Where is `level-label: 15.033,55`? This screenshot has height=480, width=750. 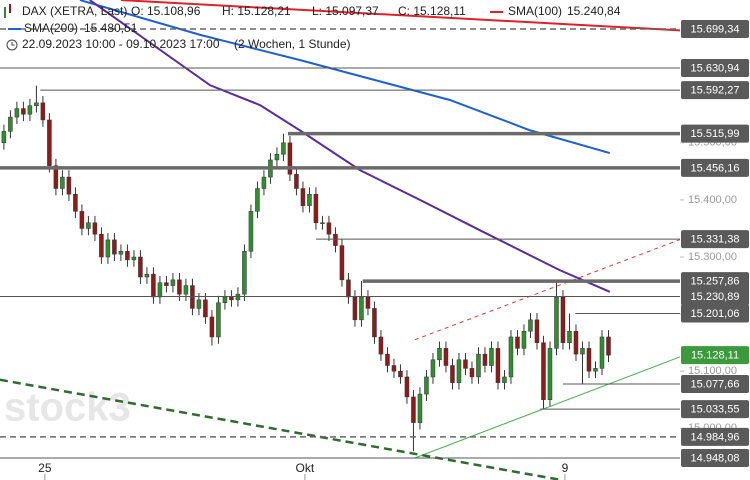
level-label: 15.033,55 is located at coordinates (715, 410).